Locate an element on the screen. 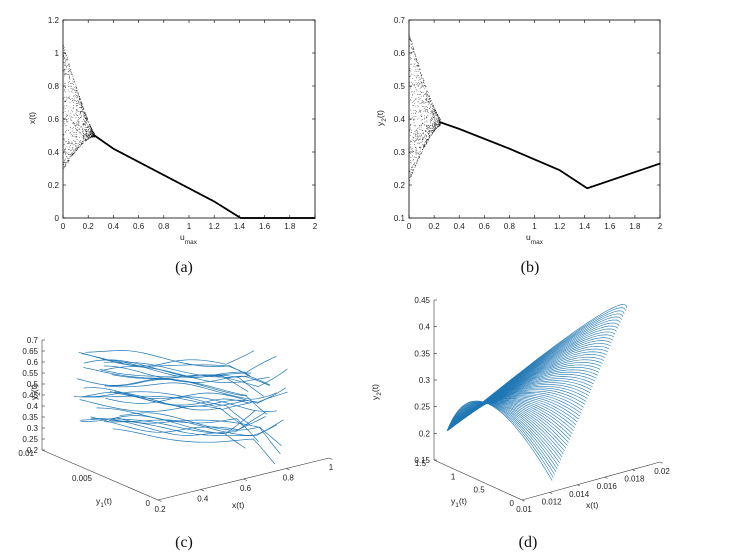 This screenshot has width=740, height=555. z-tick-label: 0.25 is located at coordinates (30, 439).